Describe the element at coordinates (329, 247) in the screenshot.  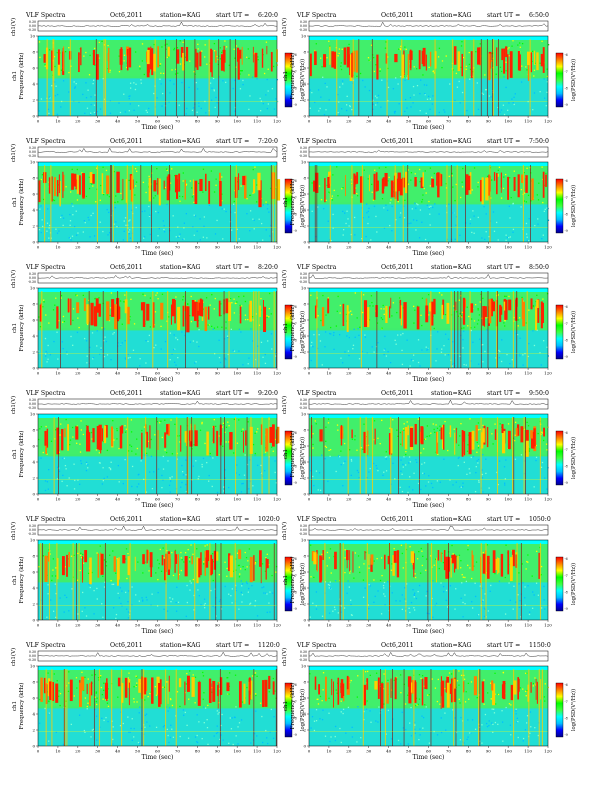
I see `time-tick-label: 10` at that location.